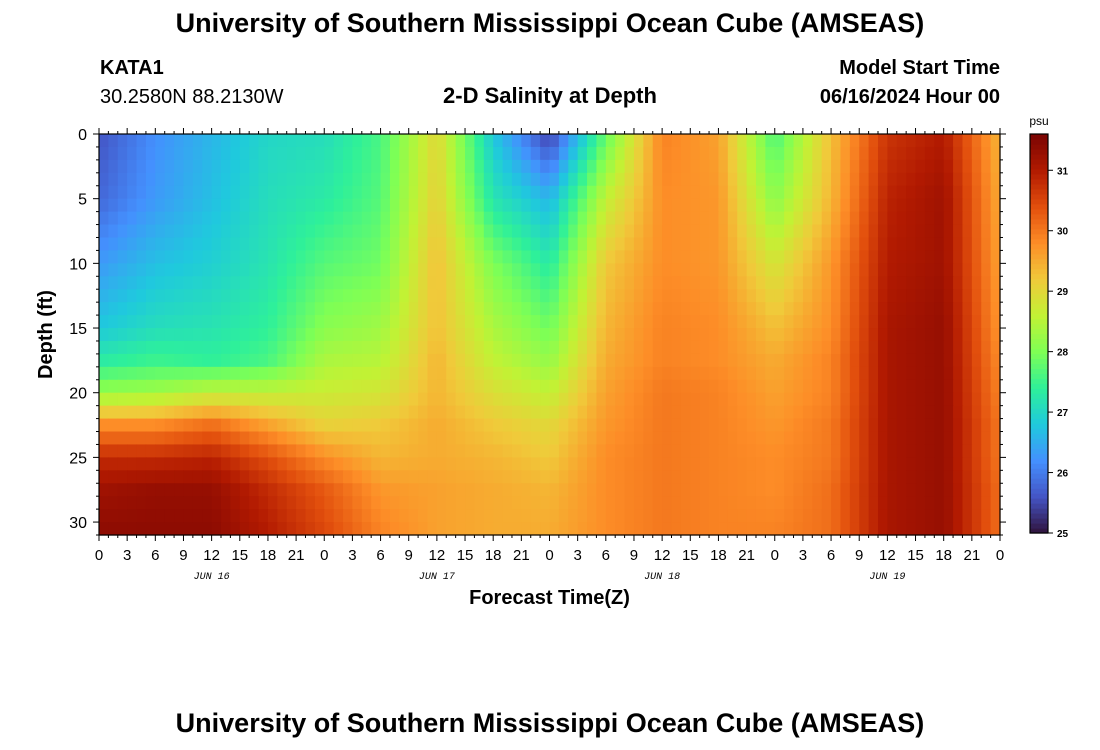 The height and width of the screenshot is (750, 1100). What do you see at coordinates (887, 577) in the screenshot?
I see `day-label: JUN 19` at bounding box center [887, 577].